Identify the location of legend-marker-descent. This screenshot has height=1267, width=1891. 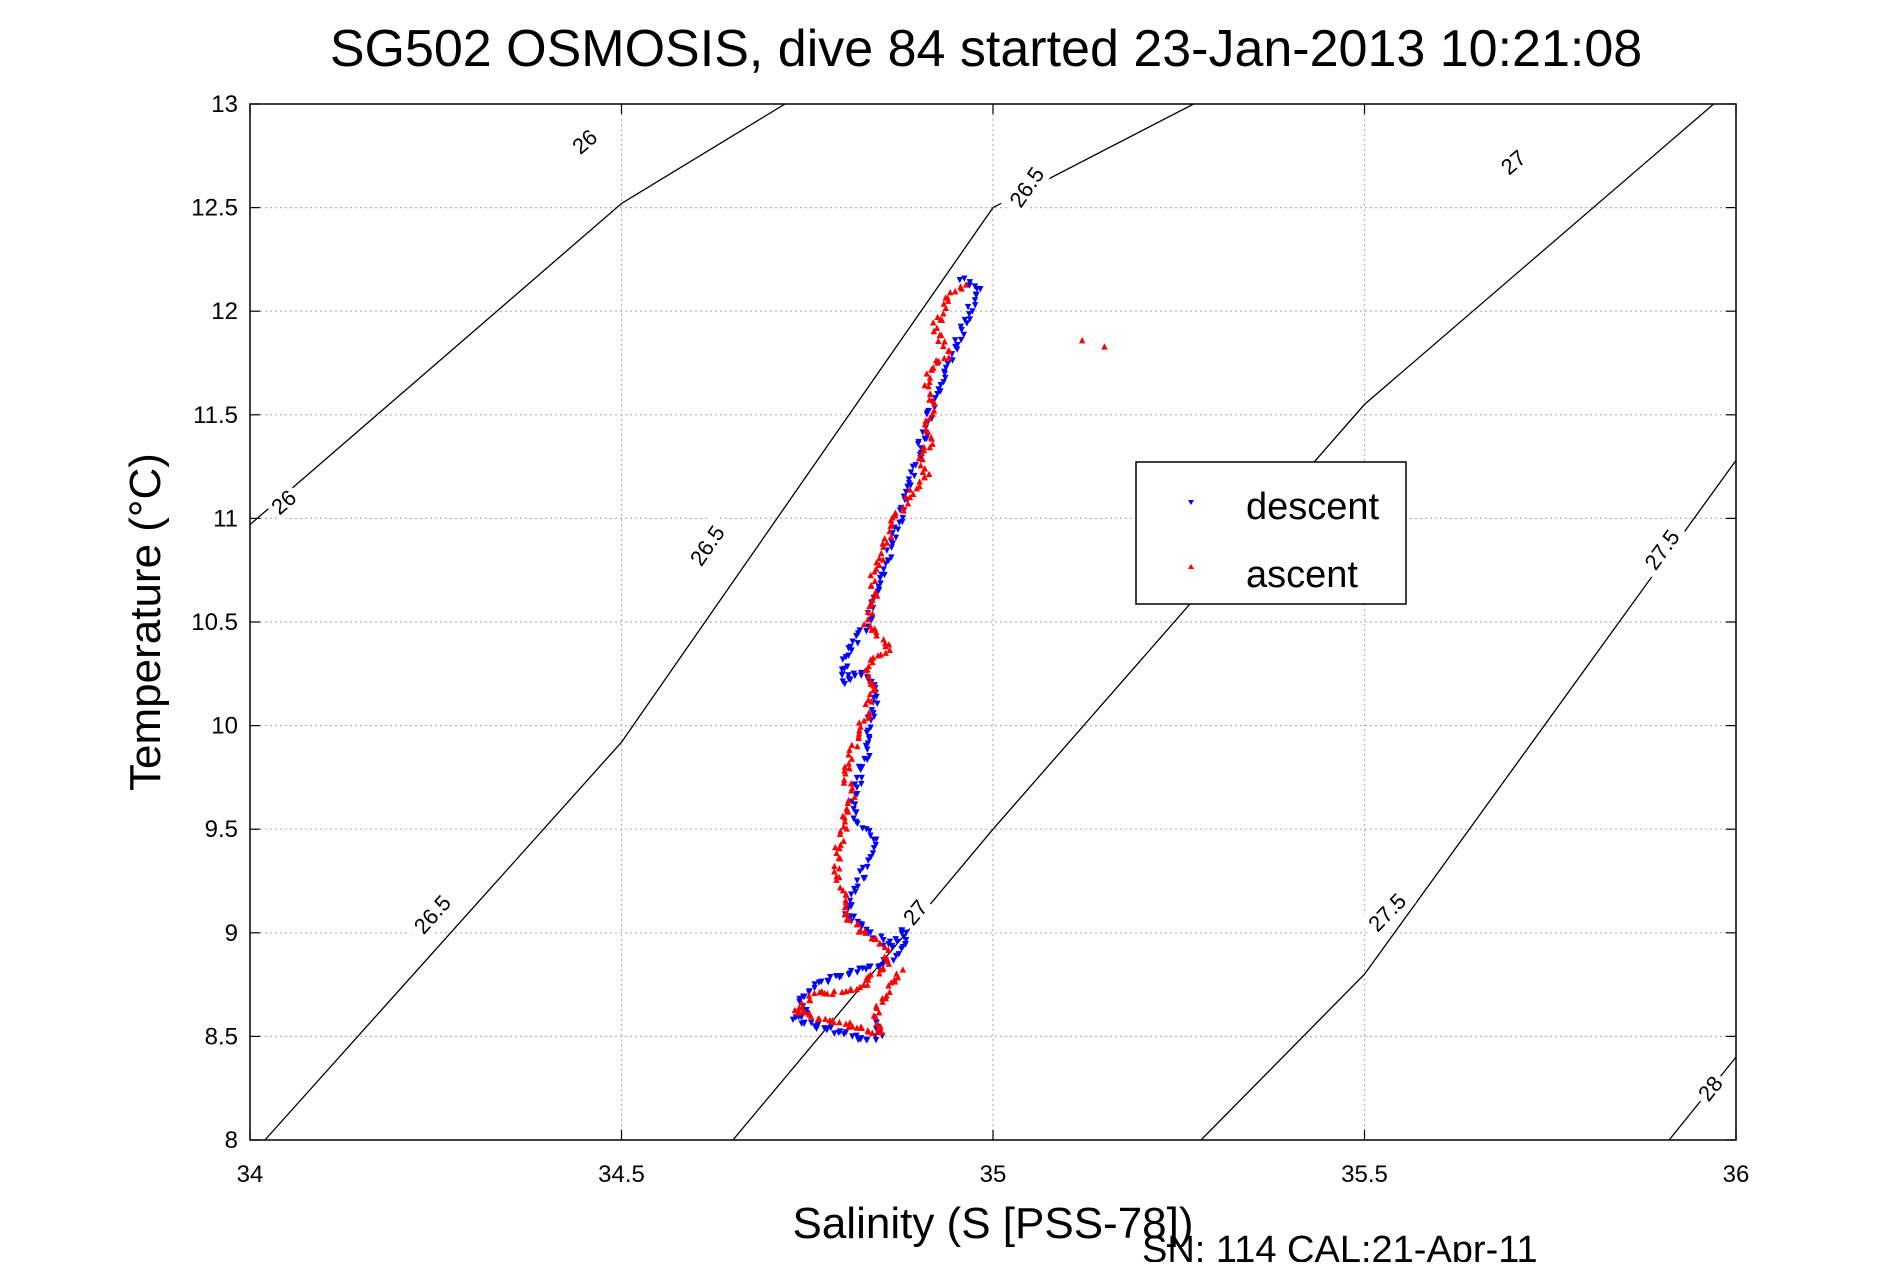
(1191, 502).